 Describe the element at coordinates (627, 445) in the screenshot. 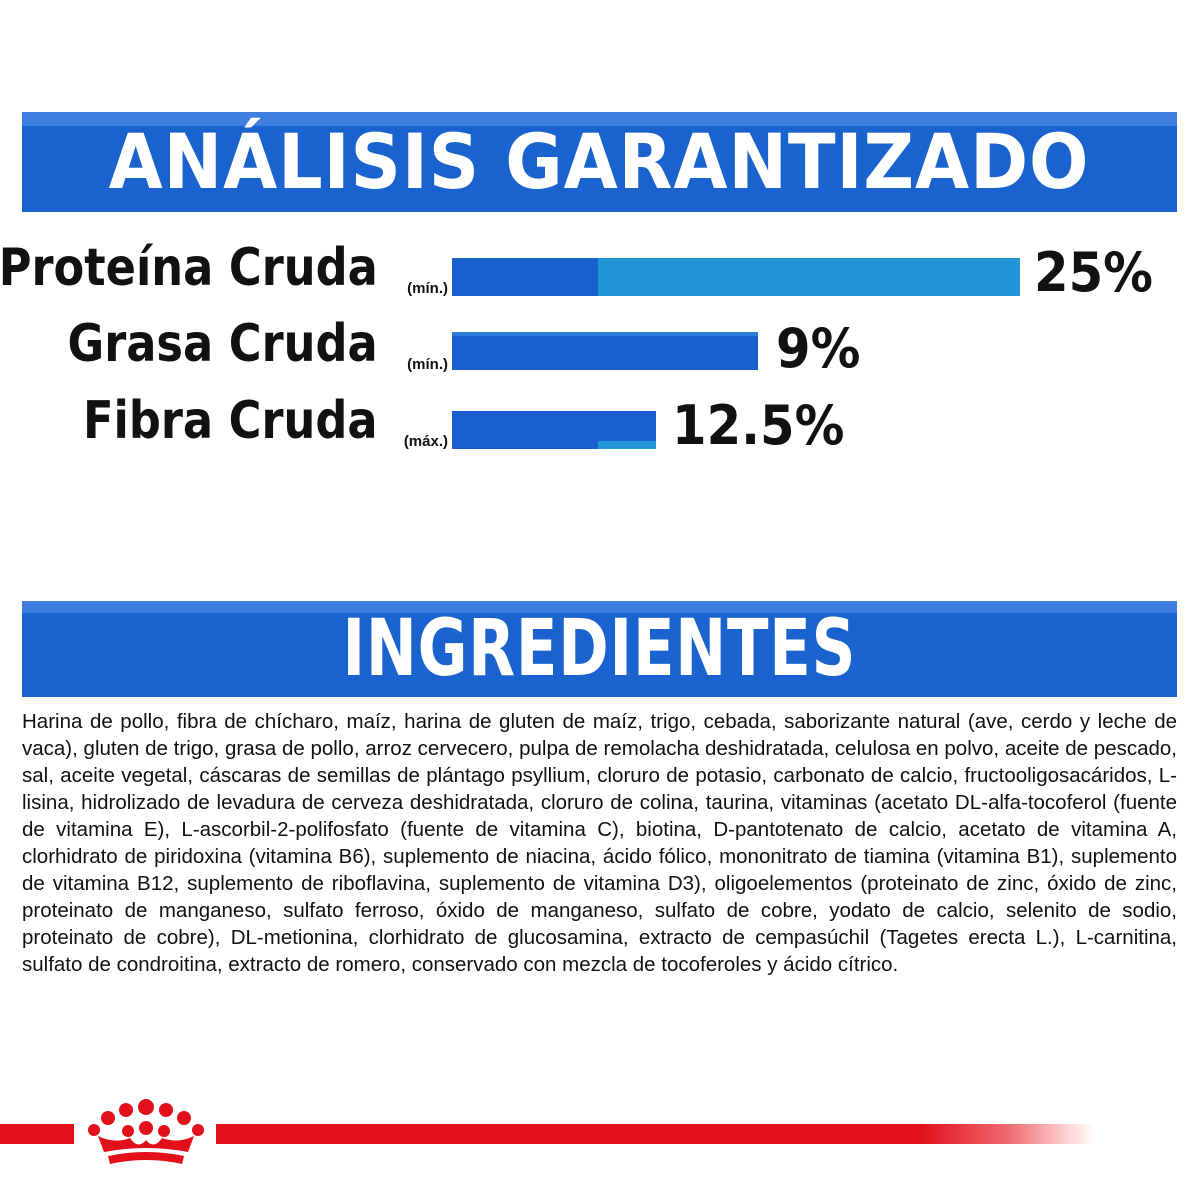

I see `fiber-bar-highlight` at that location.